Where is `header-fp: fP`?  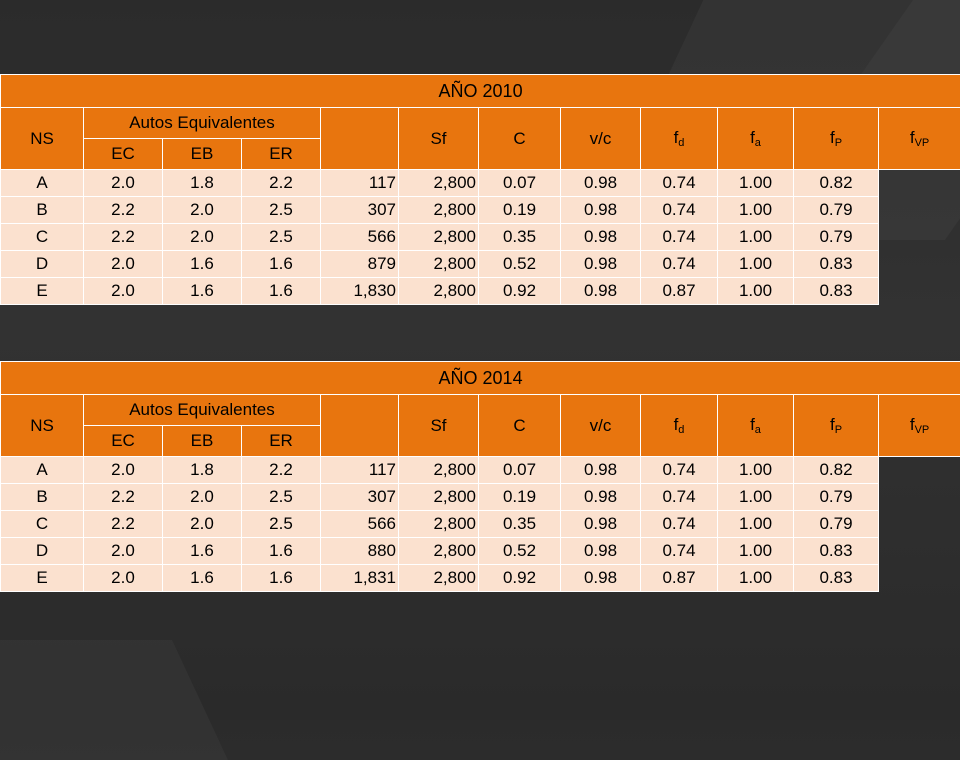 header-fp: fP is located at coordinates (836, 426).